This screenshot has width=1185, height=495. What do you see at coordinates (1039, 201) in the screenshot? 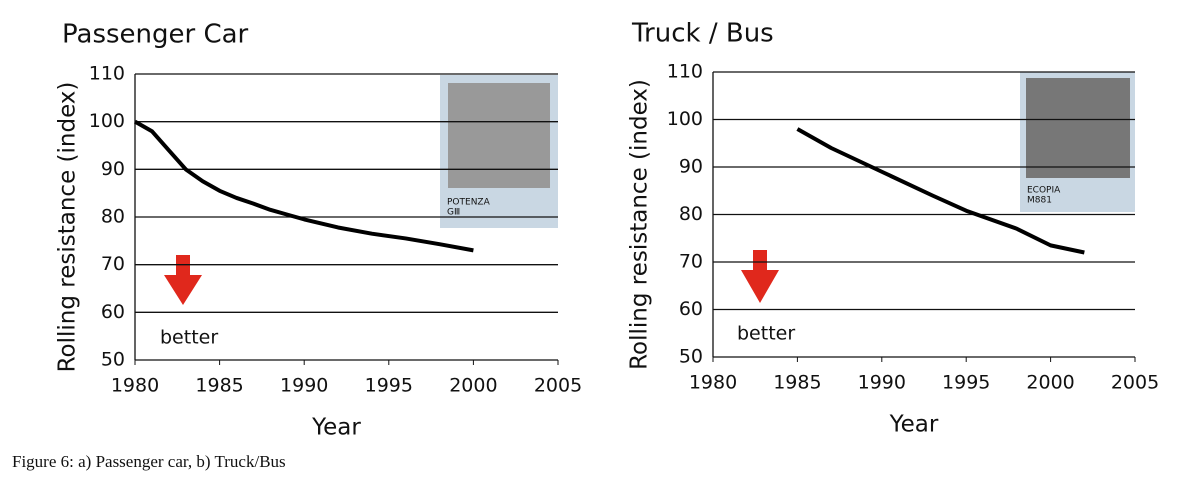
I see `image-caption: M881` at bounding box center [1039, 201].